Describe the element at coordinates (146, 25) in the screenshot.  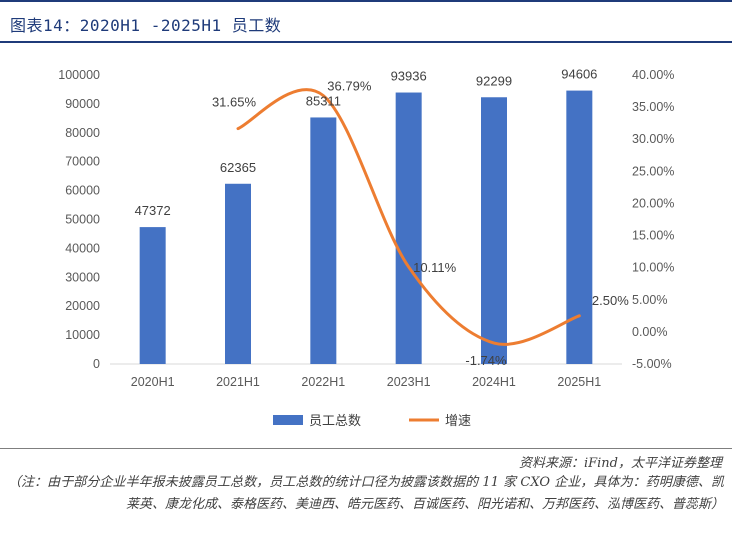
I see `chart-title: 图表14：2020H1 -2025H1 员工数` at that location.